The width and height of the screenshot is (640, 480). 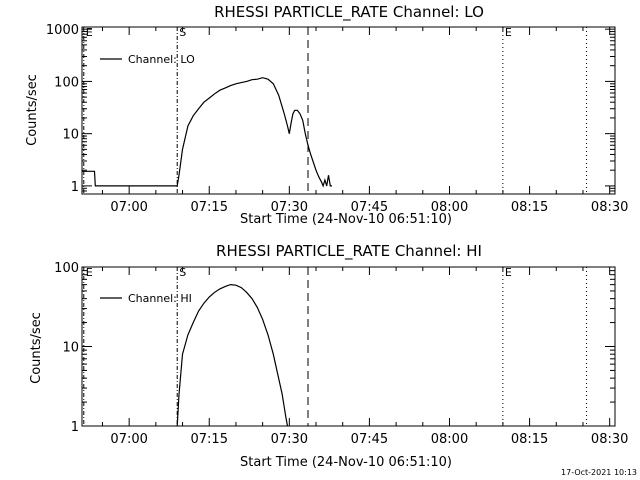 What do you see at coordinates (599, 472) in the screenshot?
I see `footer-timestamp: 17-Oct-2021 10:13` at bounding box center [599, 472].